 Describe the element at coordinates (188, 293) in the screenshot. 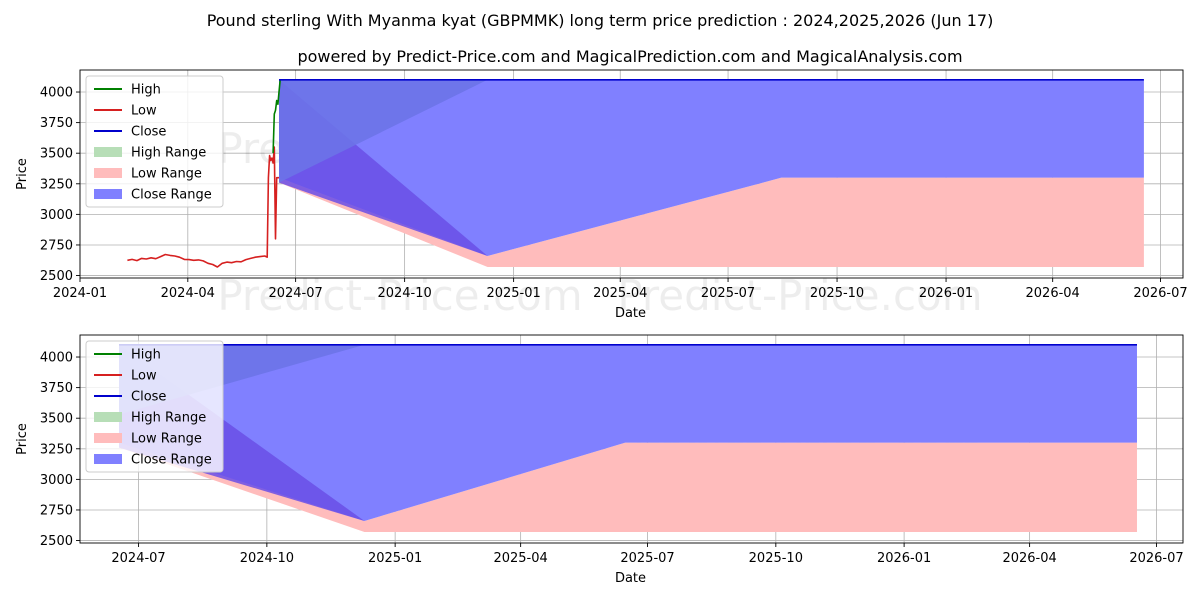

I see `x-tick-label: 2024-04` at that location.